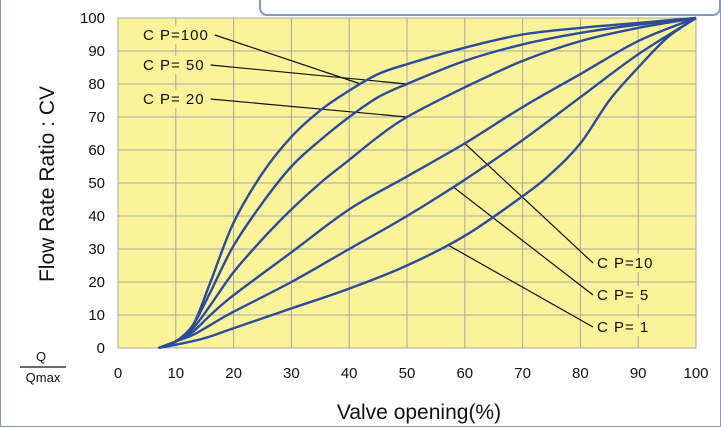 The width and height of the screenshot is (721, 428). I want to click on x-tick-label: 40, so click(349, 373).